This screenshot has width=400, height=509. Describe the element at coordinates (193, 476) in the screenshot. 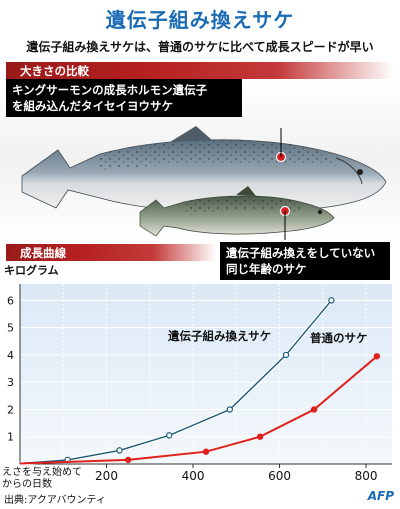

I see `x-tick-label: 400` at that location.